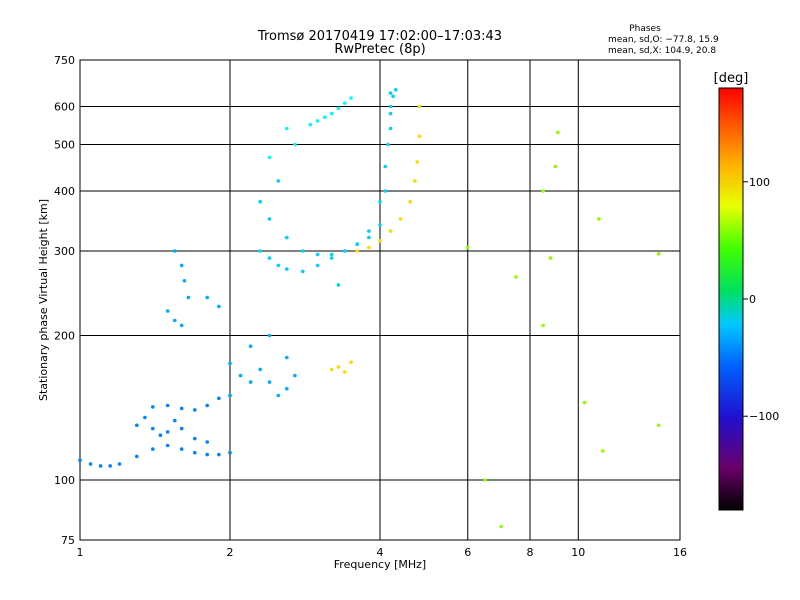  What do you see at coordinates (80, 552) in the screenshot?
I see `x-tick-label-1: 1` at bounding box center [80, 552].